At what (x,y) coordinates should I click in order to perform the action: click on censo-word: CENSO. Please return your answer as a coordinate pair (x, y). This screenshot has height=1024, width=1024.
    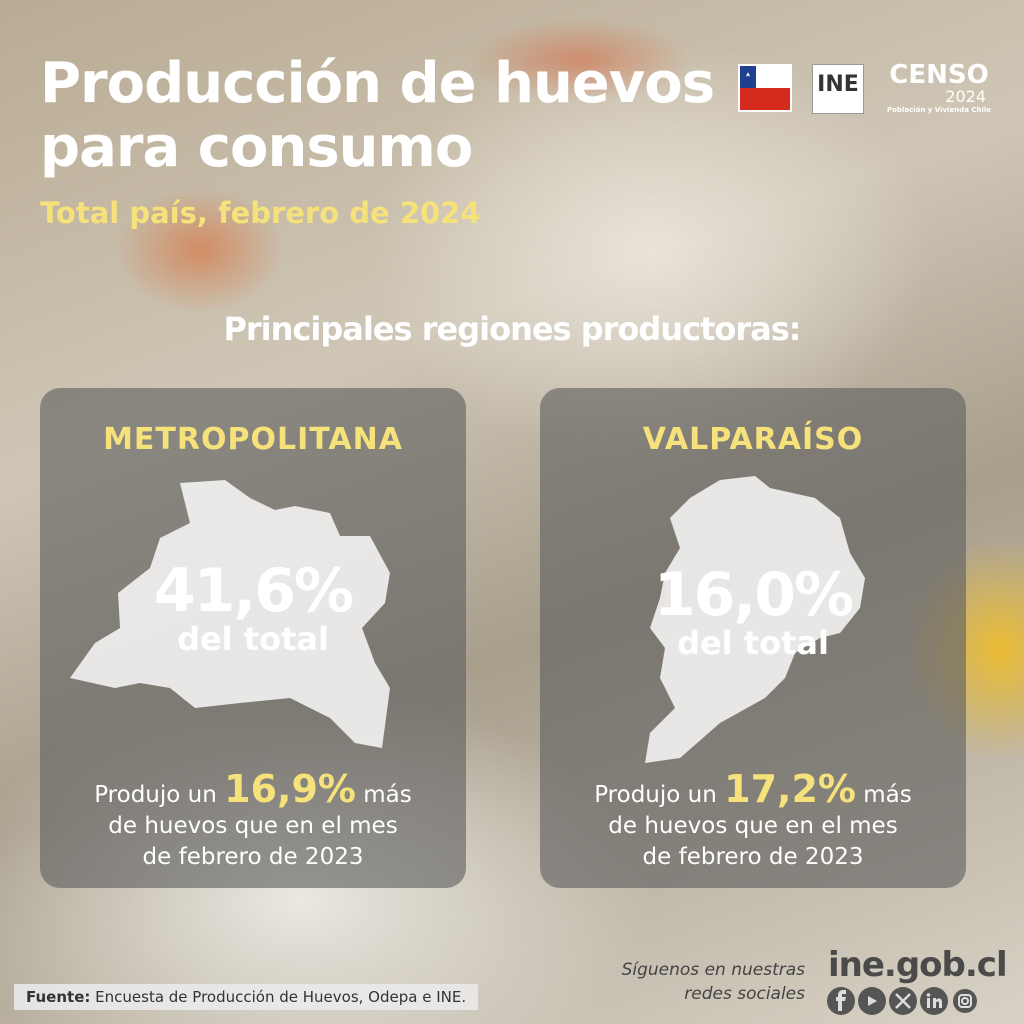
    Looking at the image, I should click on (939, 75).